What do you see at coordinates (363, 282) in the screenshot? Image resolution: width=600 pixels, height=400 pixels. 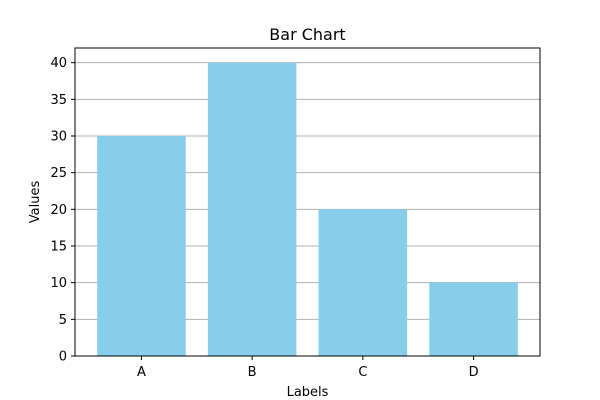 I see `bar-c` at bounding box center [363, 282].